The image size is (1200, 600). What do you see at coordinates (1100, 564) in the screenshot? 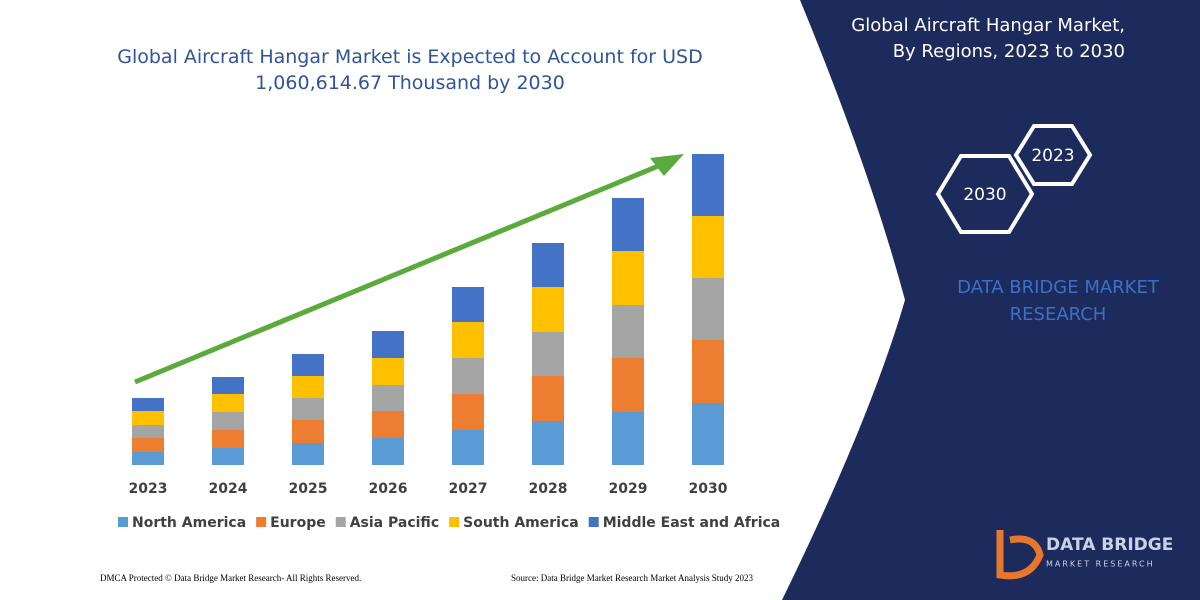
I see `logo-text: MARKET RESEARCH` at bounding box center [1100, 564].